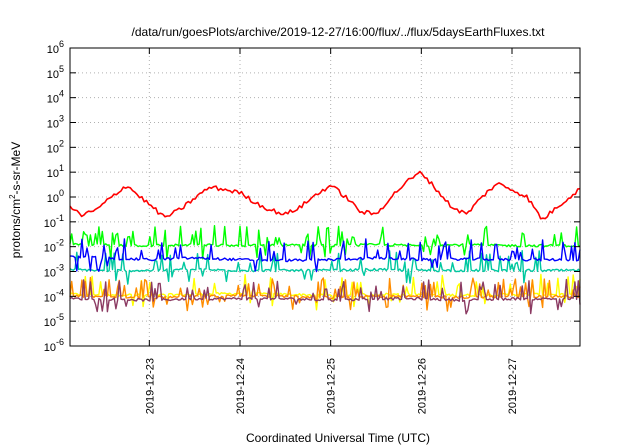  Describe the element at coordinates (60, 342) in the screenshot. I see `y-tick-exp: -6` at that location.